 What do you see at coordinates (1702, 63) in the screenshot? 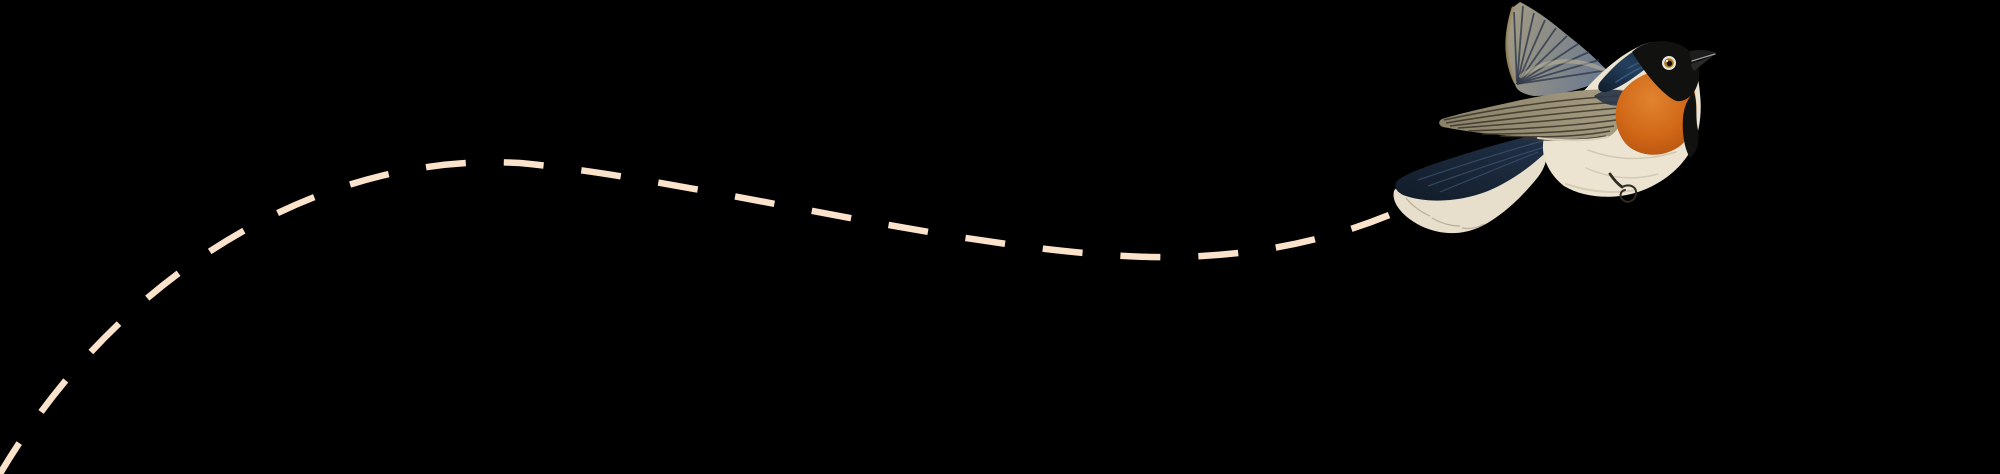
I see `beak-lower` at bounding box center [1702, 63].